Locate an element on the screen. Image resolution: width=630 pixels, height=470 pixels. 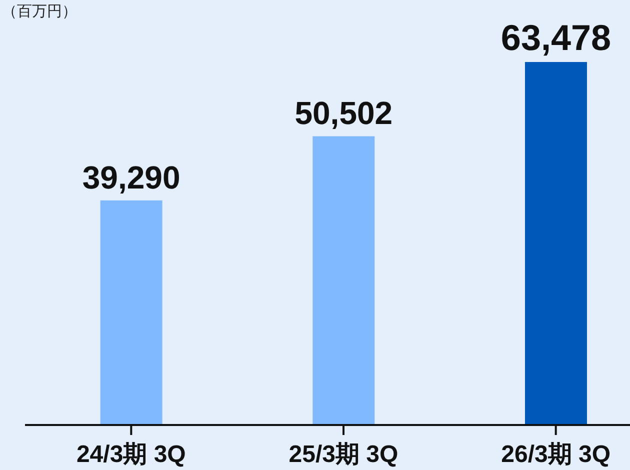
data-label: 63,478 is located at coordinates (556, 37).